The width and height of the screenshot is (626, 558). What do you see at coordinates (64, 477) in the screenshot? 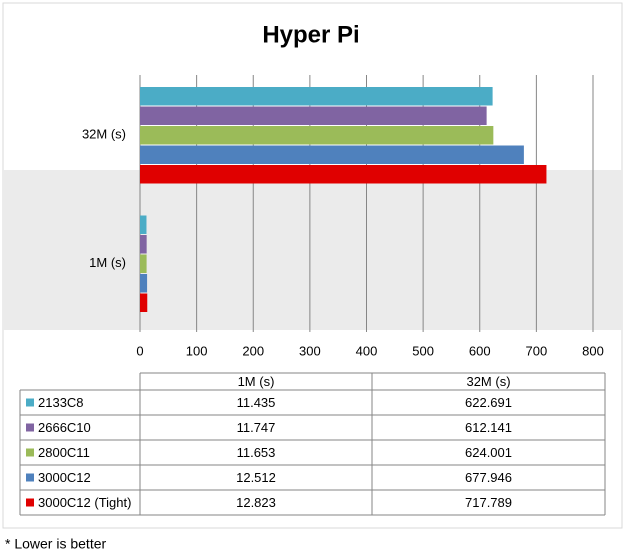
I see `legend-label: 3000C12` at bounding box center [64, 477].